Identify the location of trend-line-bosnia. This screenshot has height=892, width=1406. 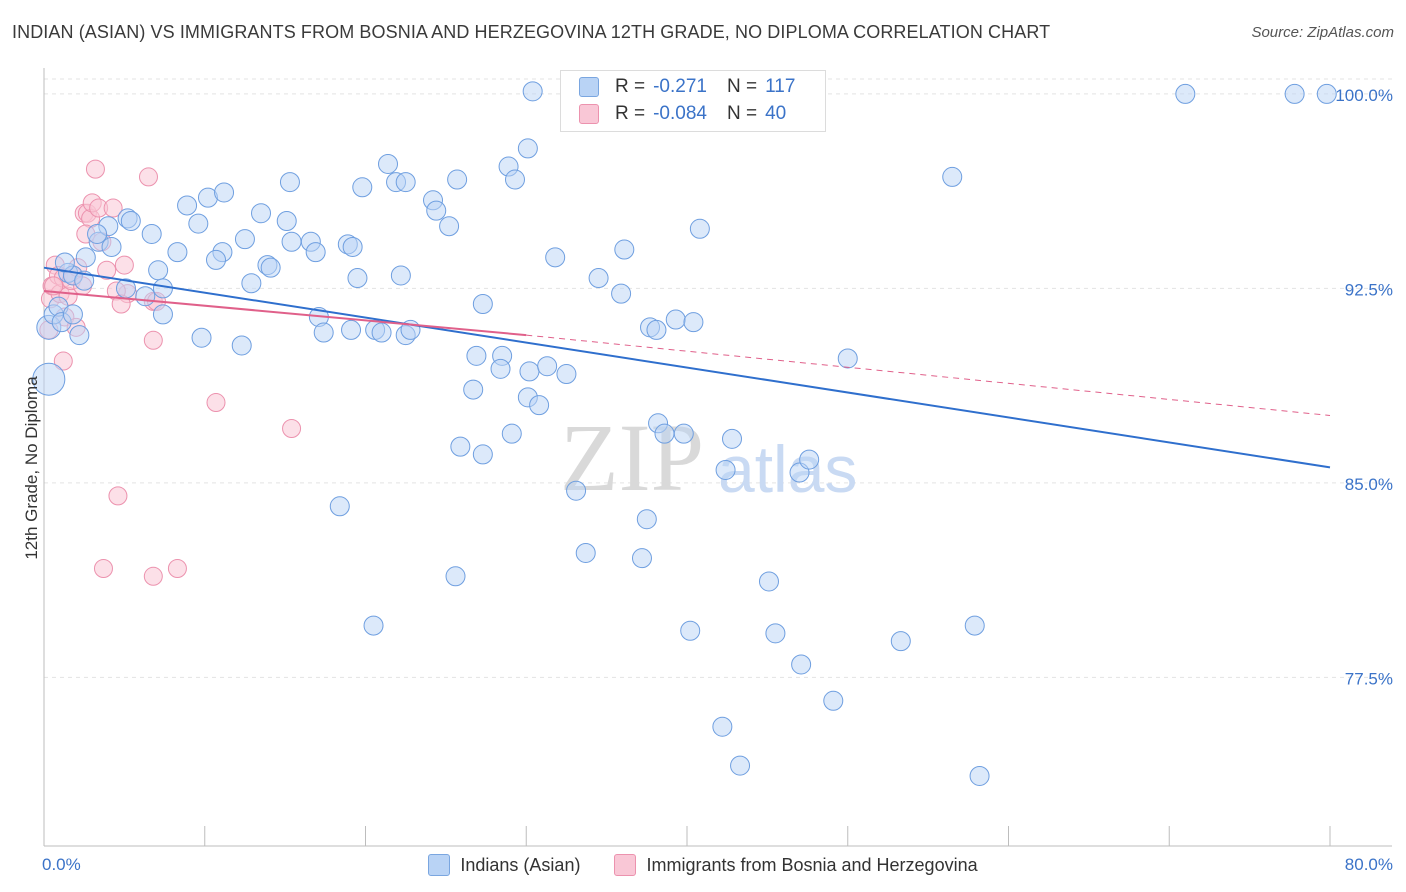
(285, 313).